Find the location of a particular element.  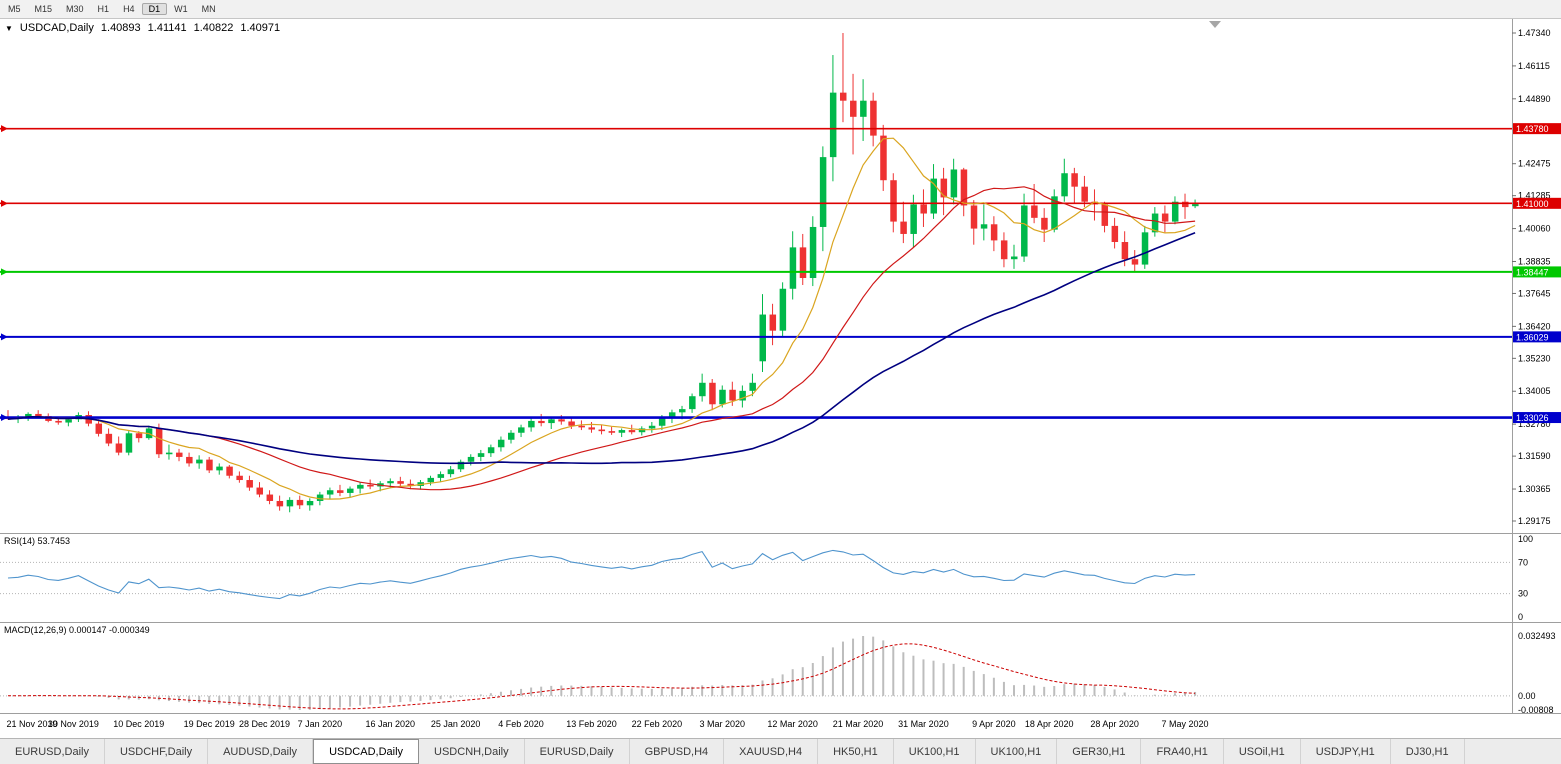

chart-tab-audusd-daily: AUDUSD,Daily is located at coordinates (261, 751).